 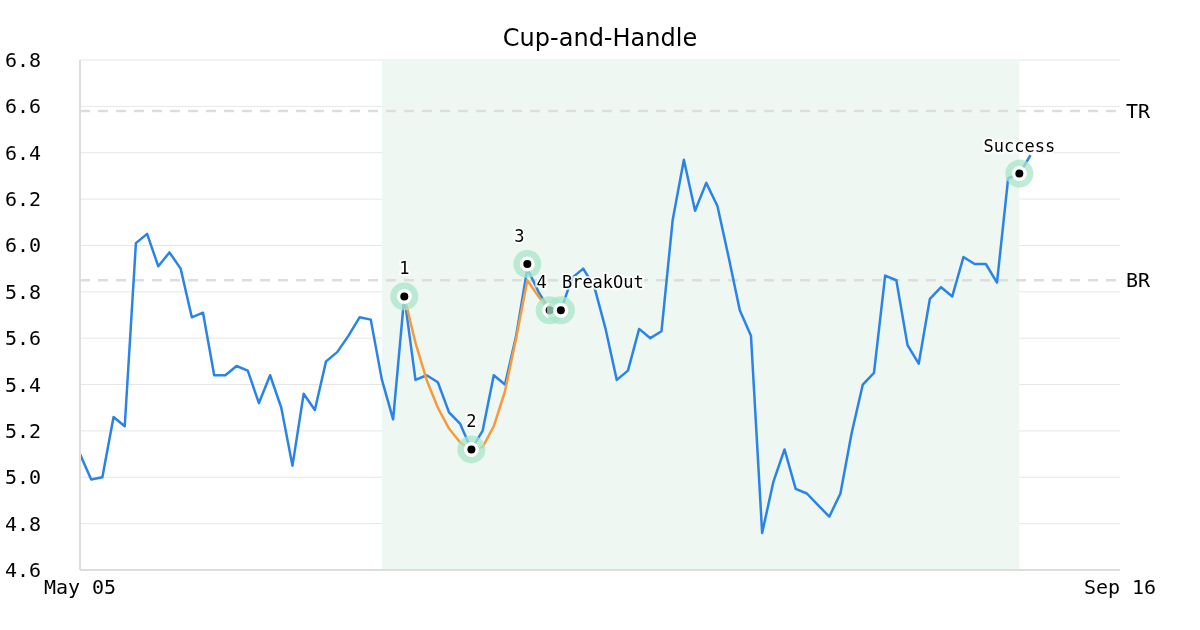 I want to click on y-tick-label: 6.4, so click(x=23, y=152).